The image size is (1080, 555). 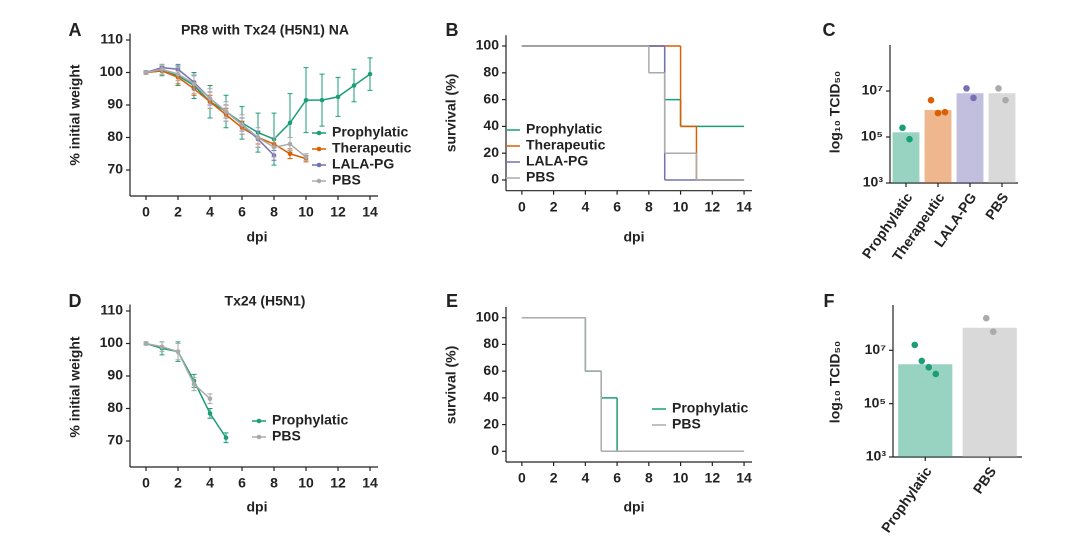 I want to click on panel-letter: A, so click(x=75, y=30).